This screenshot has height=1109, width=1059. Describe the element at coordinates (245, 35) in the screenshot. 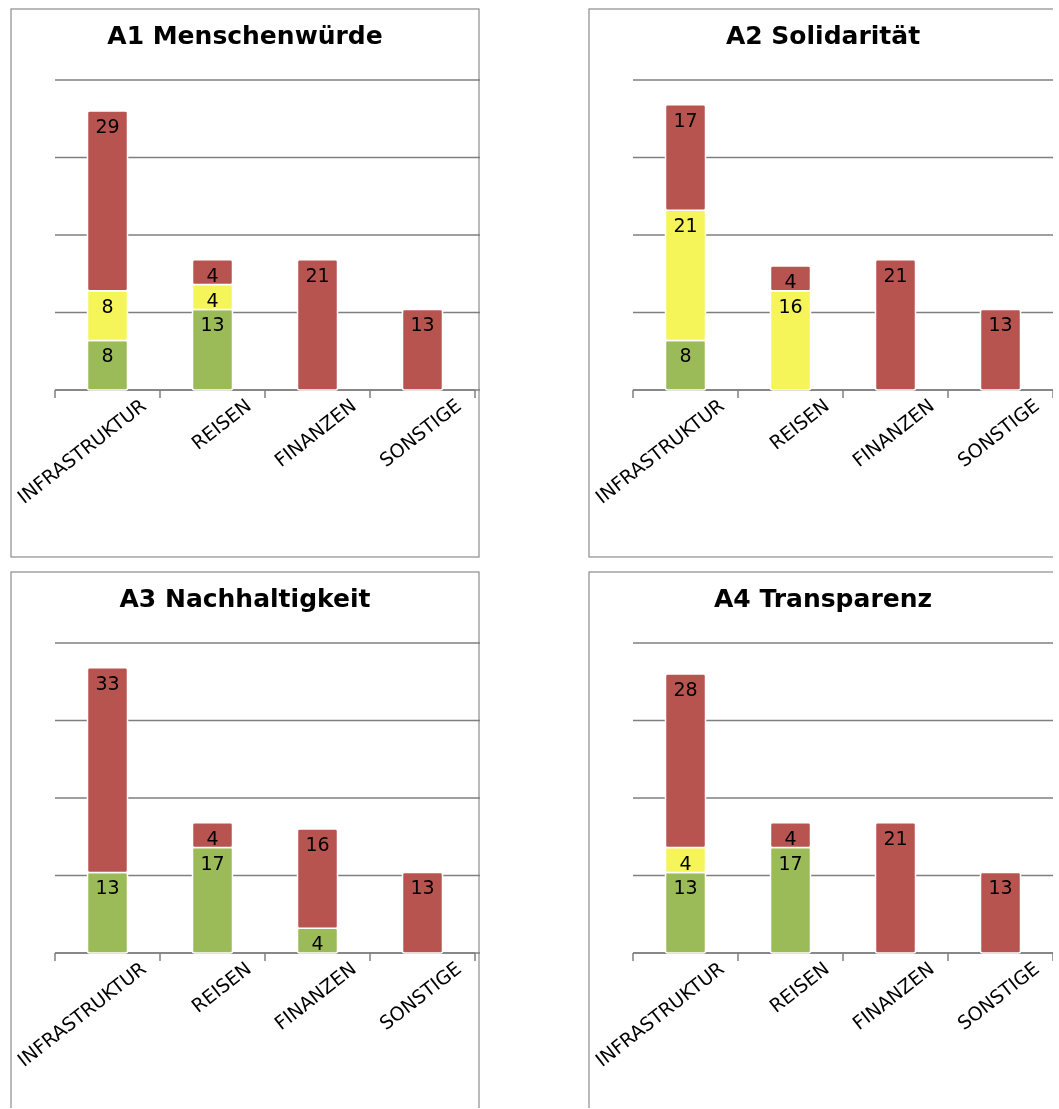

I see `chart-title: A1 Menschenwürde` at that location.